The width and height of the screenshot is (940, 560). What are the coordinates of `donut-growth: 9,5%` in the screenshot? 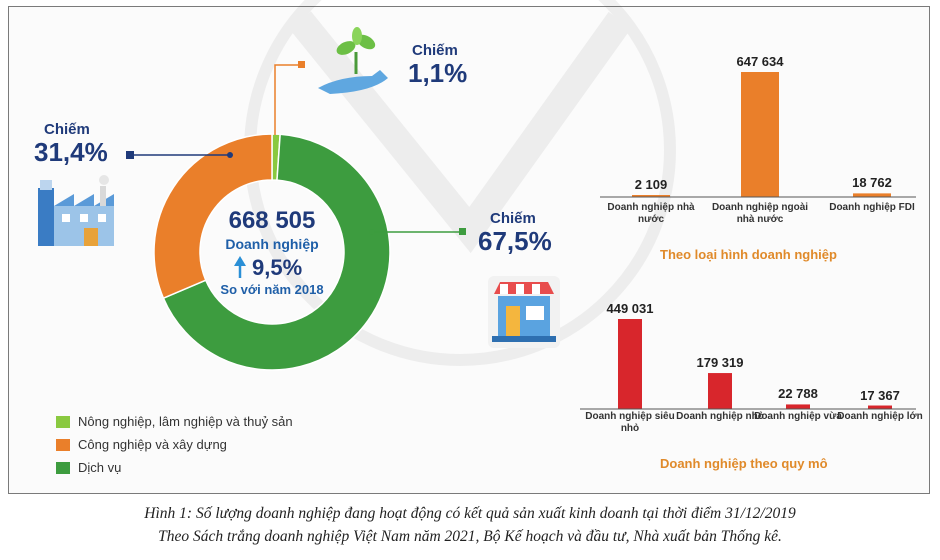 It's located at (277, 267).